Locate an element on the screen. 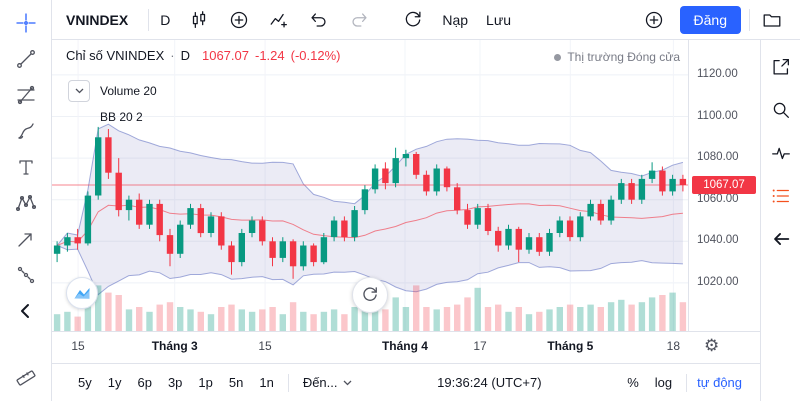 This screenshot has height=401, width=800. refresh-icon is located at coordinates (413, 20).